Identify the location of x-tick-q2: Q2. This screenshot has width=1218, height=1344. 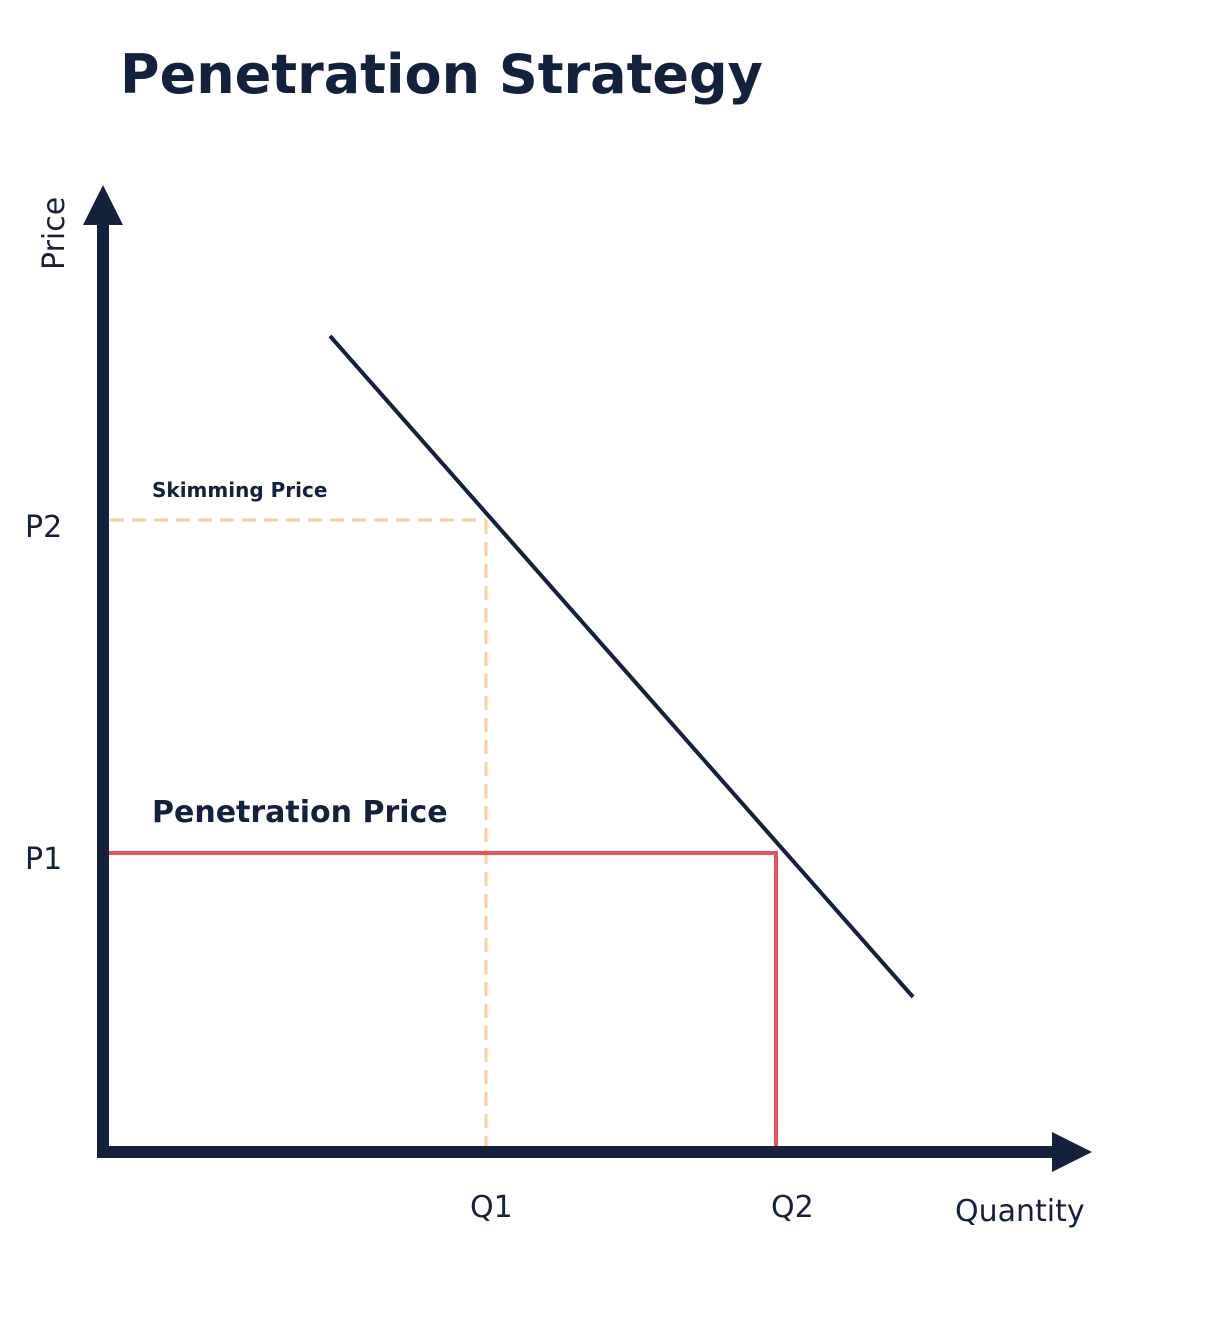
(792, 1207).